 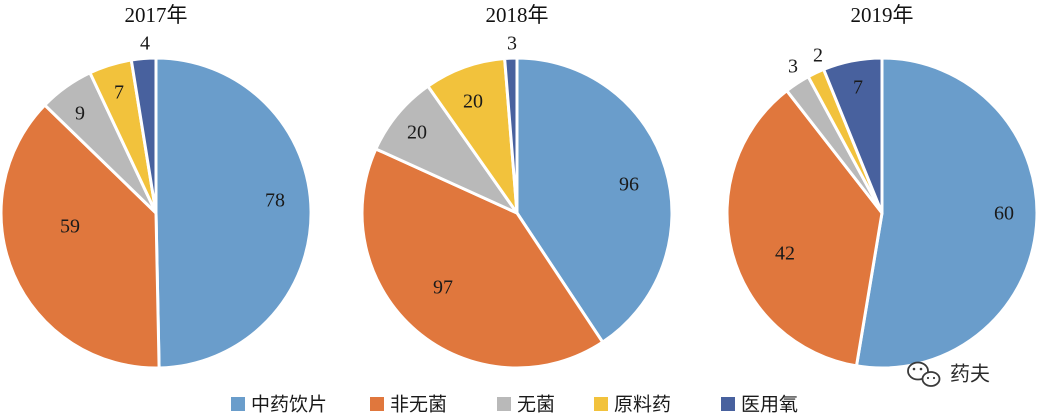 What do you see at coordinates (970, 374) in the screenshot?
I see `watermark-text: 药夫` at bounding box center [970, 374].